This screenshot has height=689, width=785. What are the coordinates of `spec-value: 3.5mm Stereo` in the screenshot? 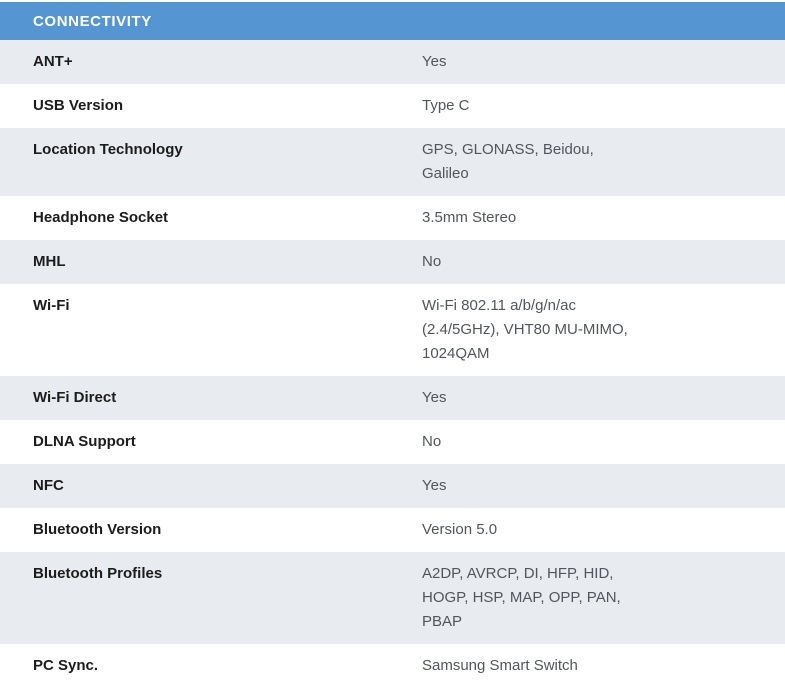 It's located at (469, 217).